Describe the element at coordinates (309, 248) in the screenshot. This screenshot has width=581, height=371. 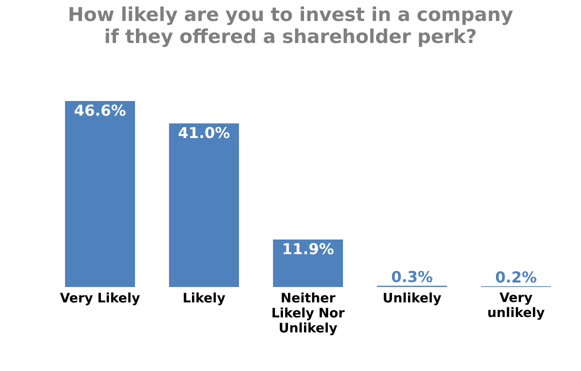
I see `data-label: 11.9%` at that location.